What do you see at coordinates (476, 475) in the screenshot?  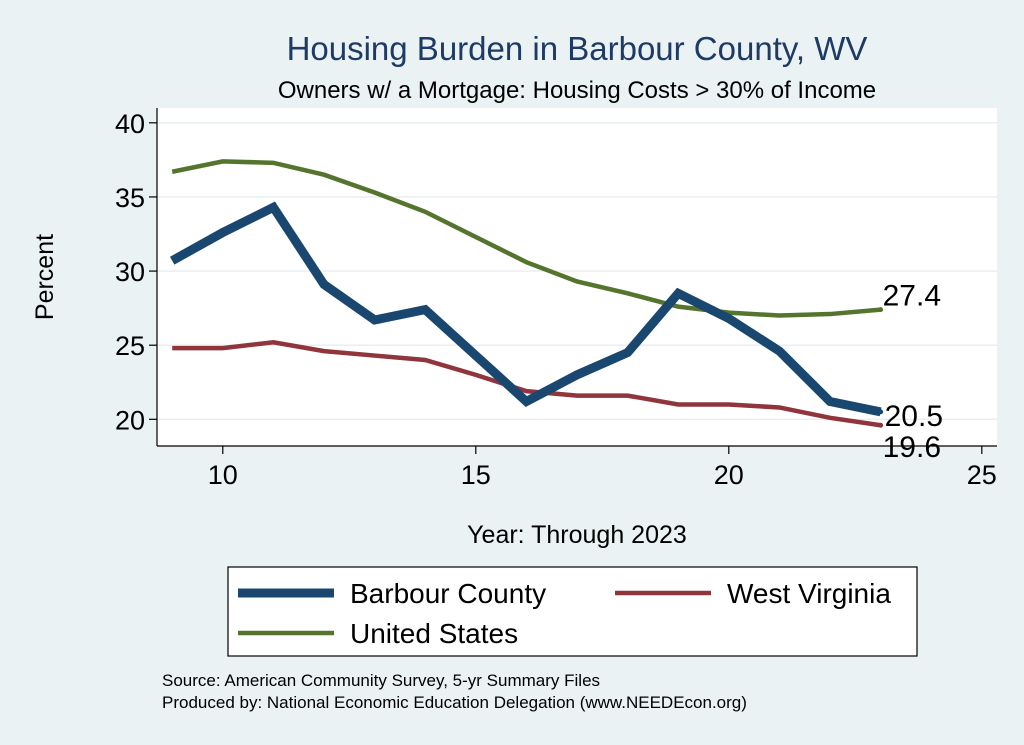 I see `x-tick-label: 15` at bounding box center [476, 475].